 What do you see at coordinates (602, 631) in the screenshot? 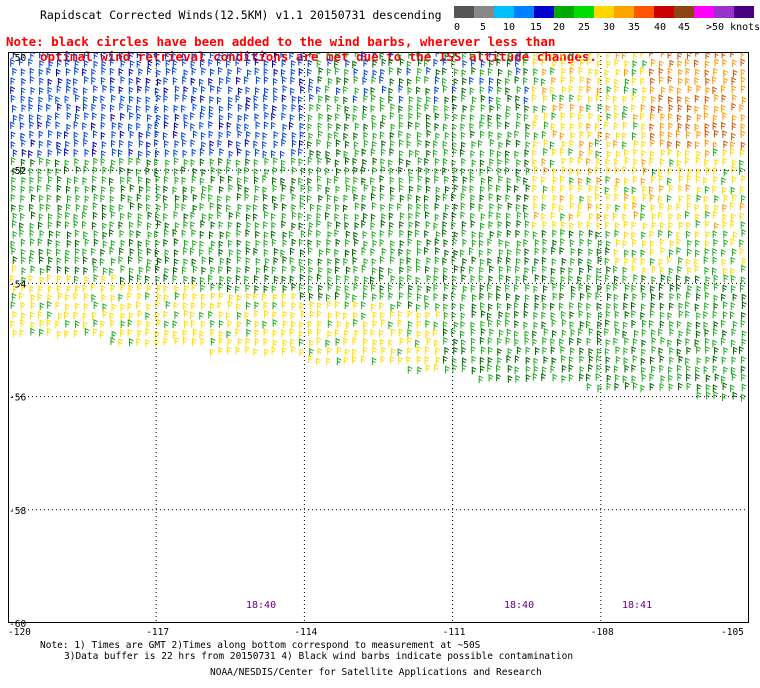
I see `longitude-label: -108` at bounding box center [602, 631].